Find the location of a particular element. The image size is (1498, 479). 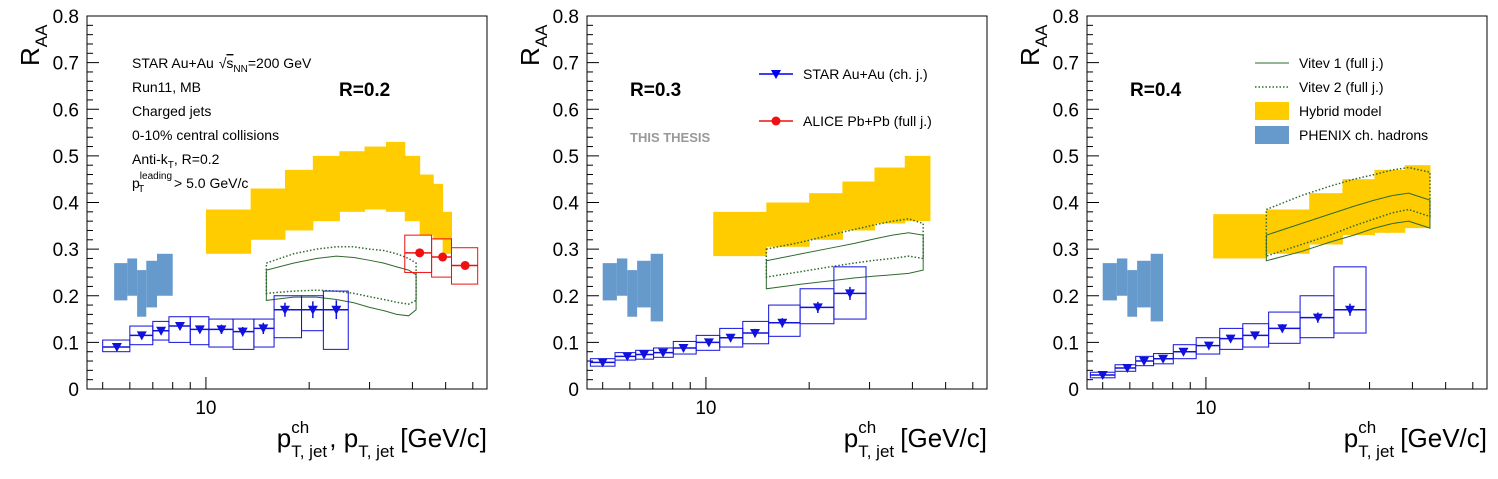

legend-entry: ALICE Pb+Pb (full j.) is located at coordinates (845, 121).